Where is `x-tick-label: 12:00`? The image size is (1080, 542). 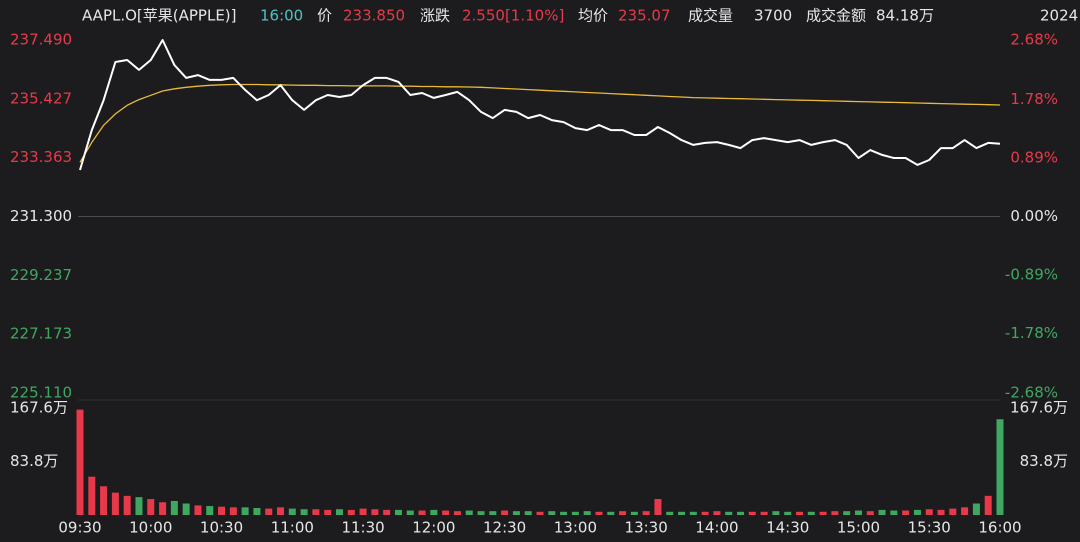 x-tick-label: 12:00 is located at coordinates (433, 528).